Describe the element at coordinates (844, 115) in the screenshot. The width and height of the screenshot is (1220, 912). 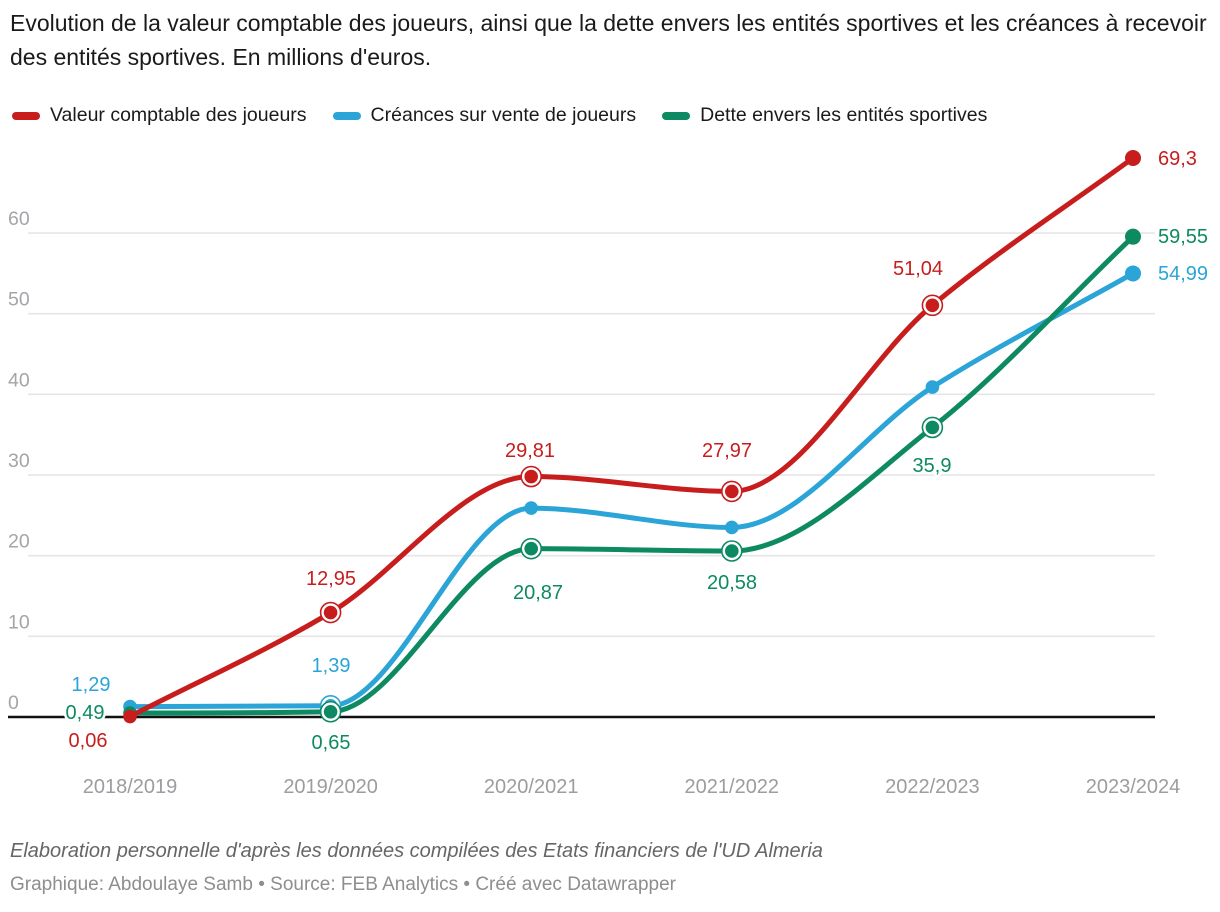
I see `legend-label: Dette envers les entités sportives` at that location.